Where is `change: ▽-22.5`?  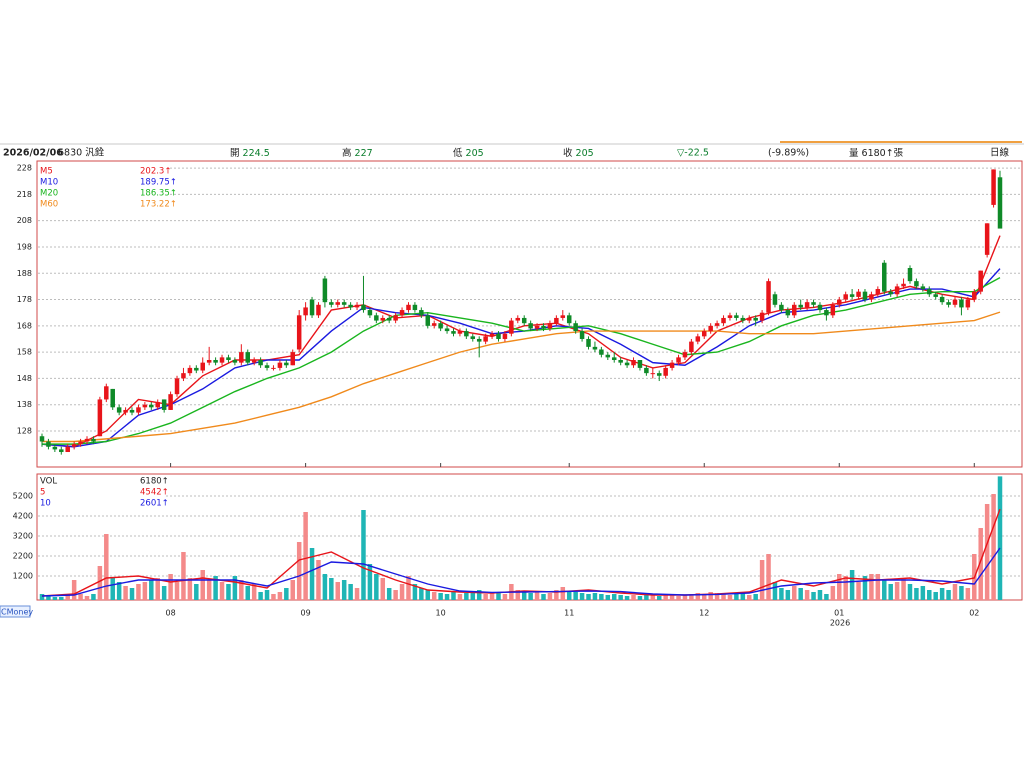
change: ▽-22.5 is located at coordinates (693, 153).